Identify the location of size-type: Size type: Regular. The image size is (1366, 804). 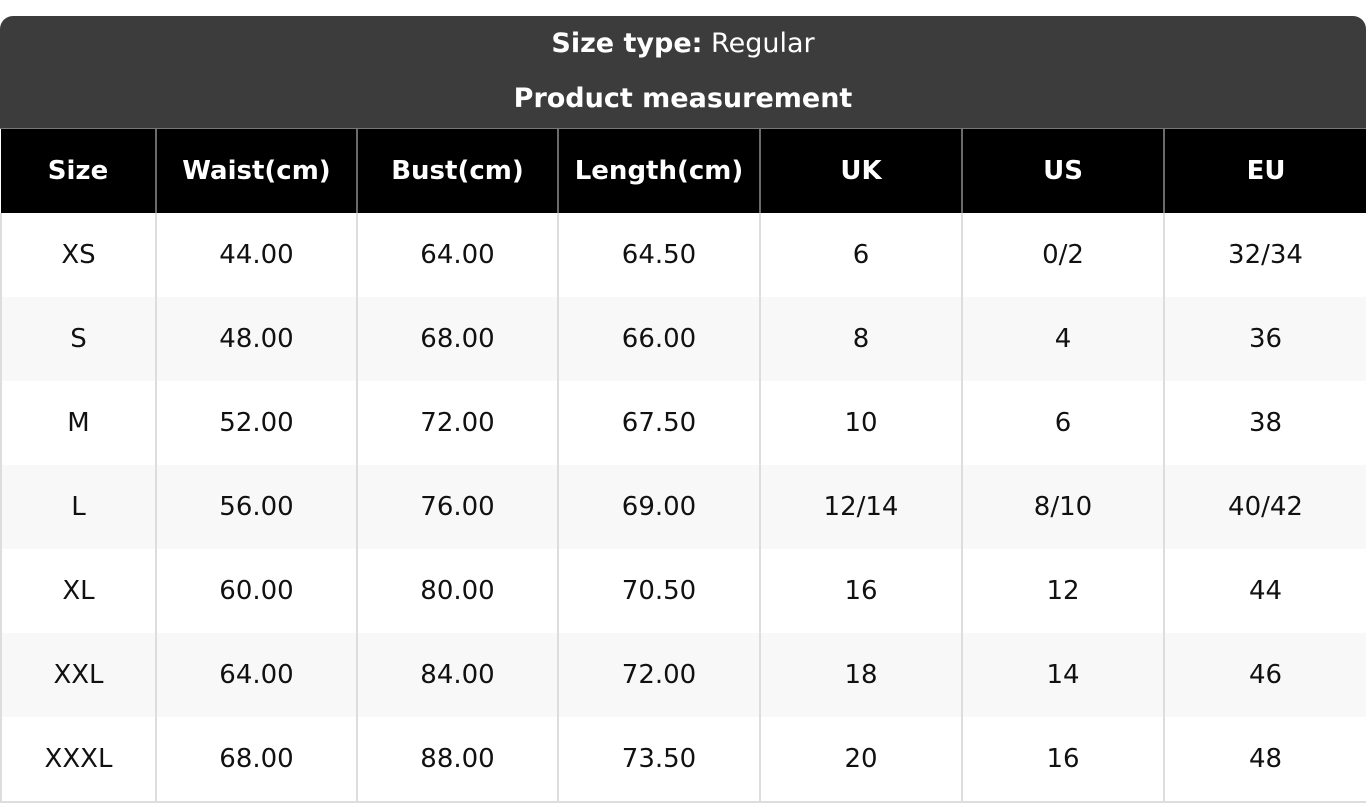
(683, 38).